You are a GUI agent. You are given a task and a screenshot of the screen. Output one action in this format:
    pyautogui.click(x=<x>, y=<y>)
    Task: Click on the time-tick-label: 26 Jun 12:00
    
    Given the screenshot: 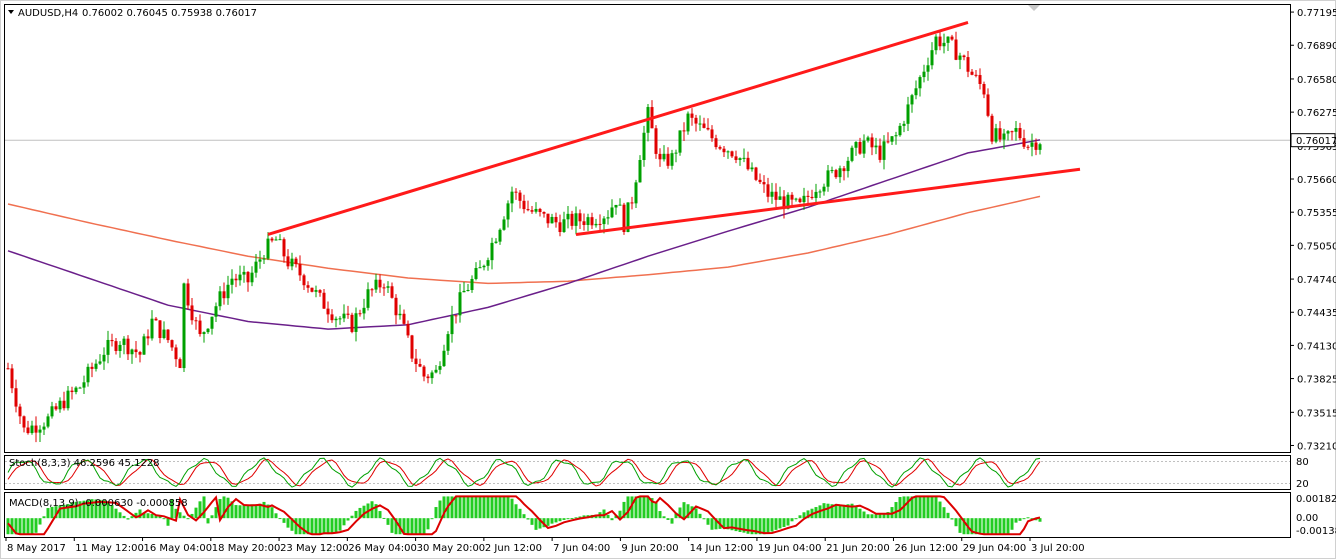 What is the action you would take?
    pyautogui.click(x=926, y=548)
    